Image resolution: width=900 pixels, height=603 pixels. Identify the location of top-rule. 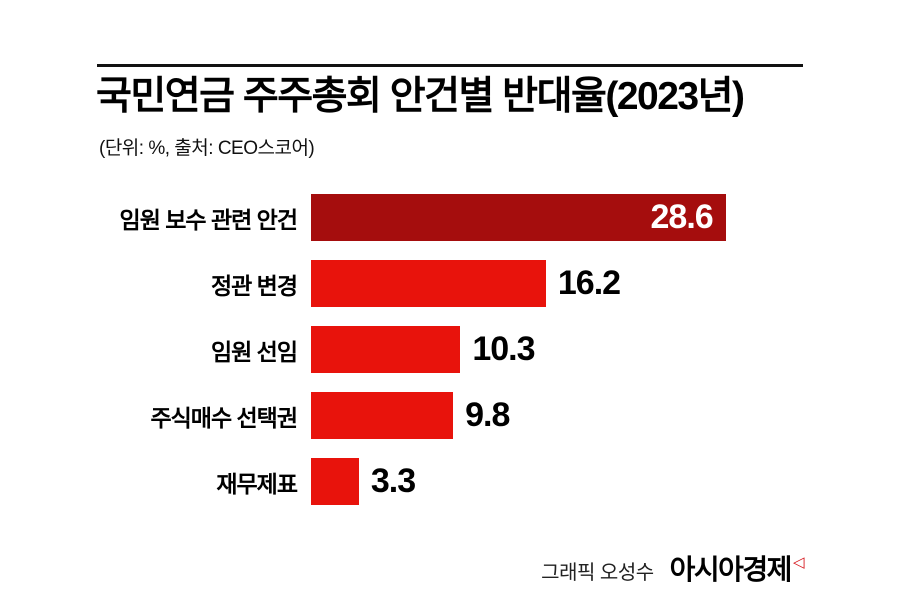
(450, 65).